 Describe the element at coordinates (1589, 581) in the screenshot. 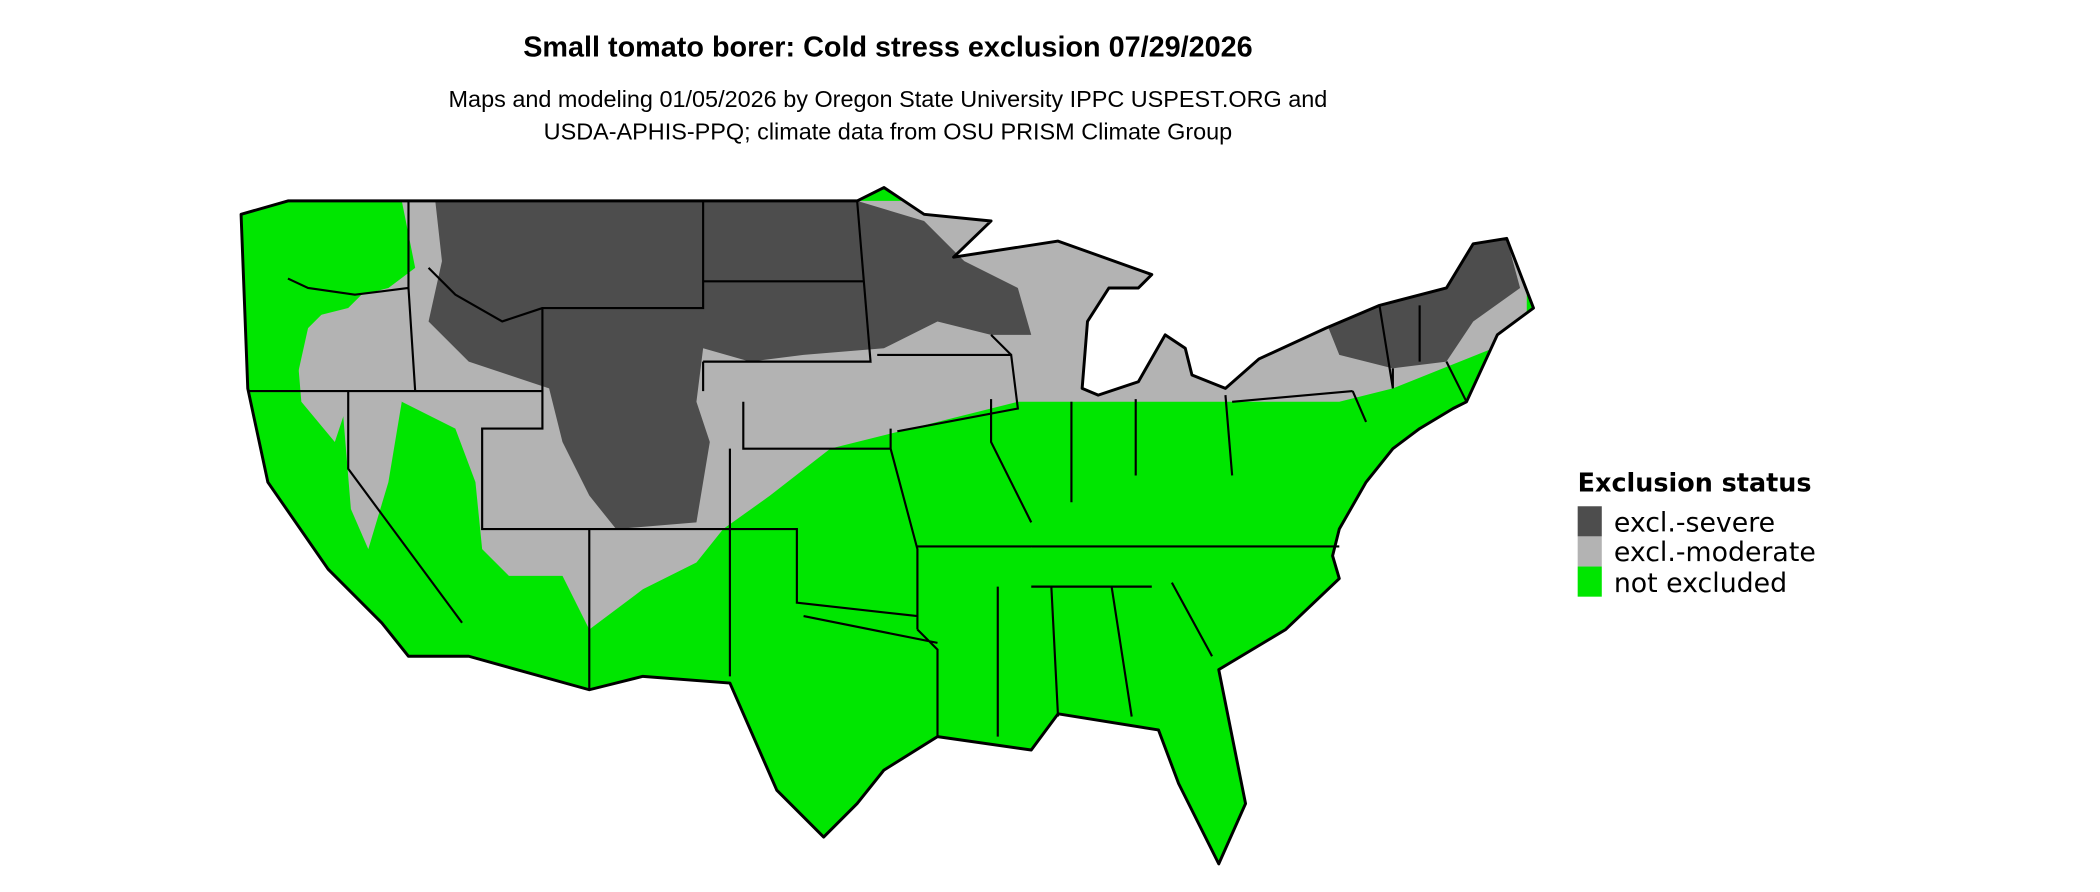

I see `legend-swatch-not-excluded` at that location.